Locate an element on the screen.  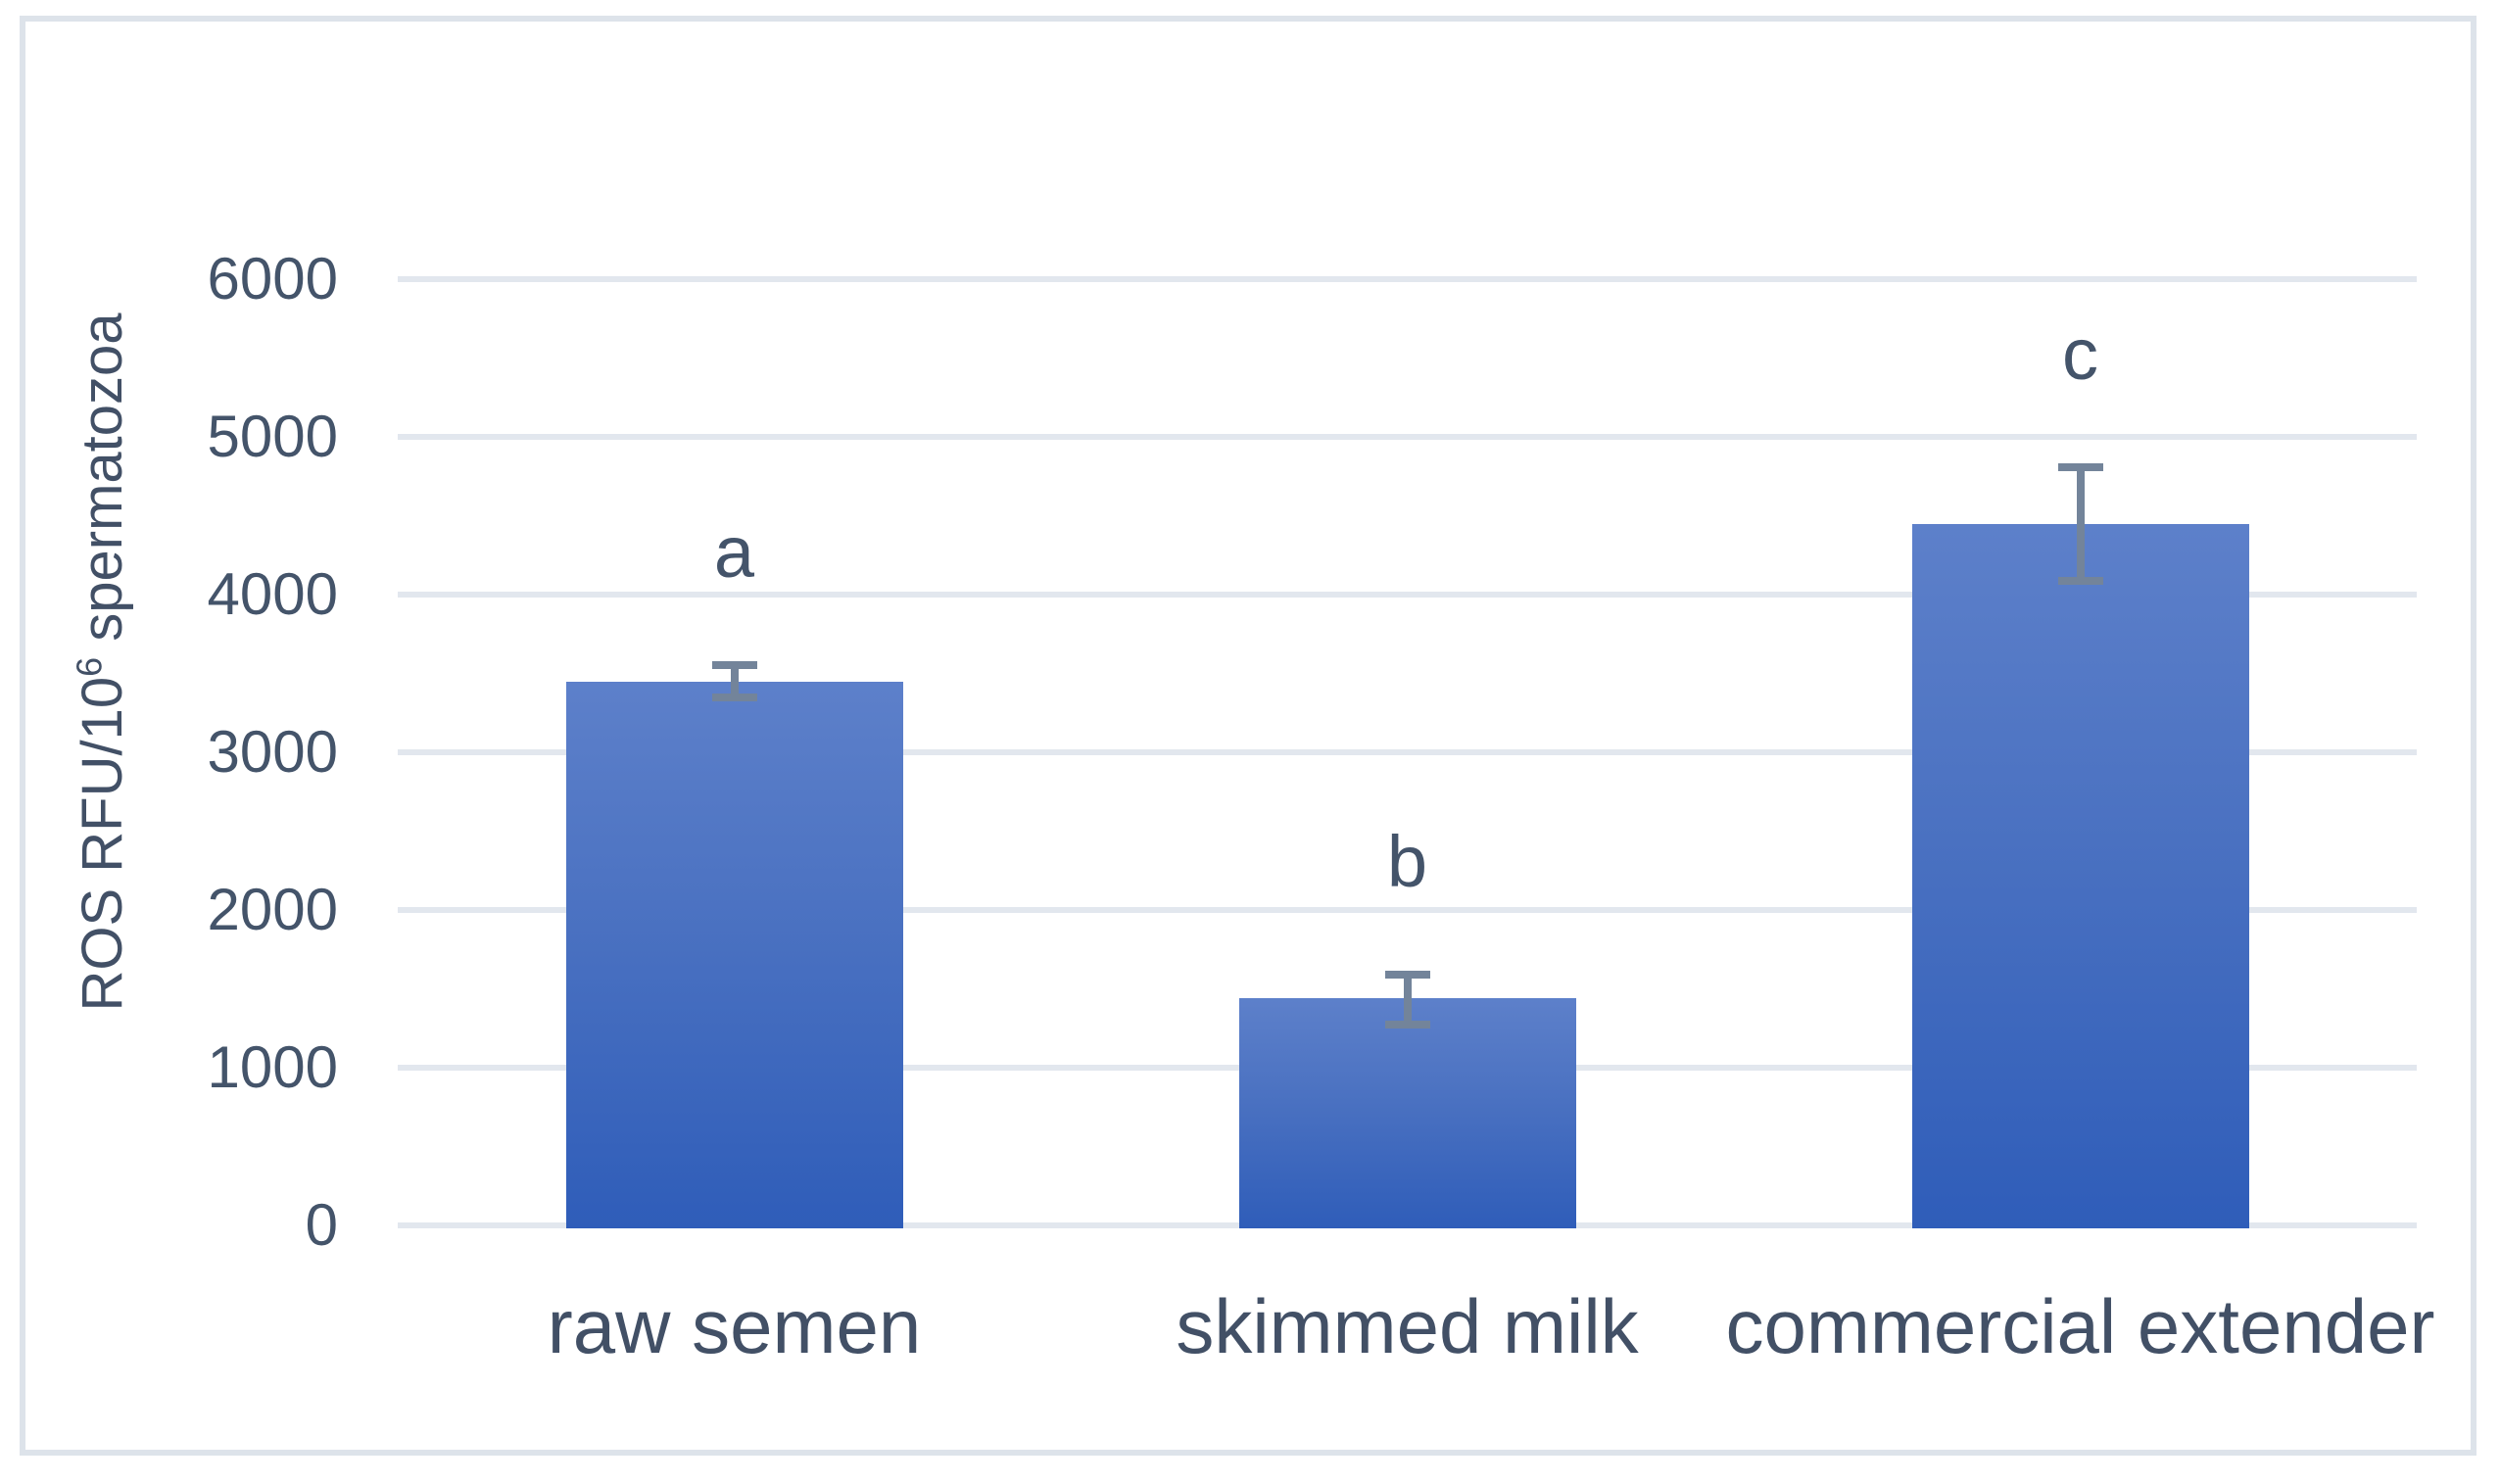
y-axis-title-prefix: ROS RFU/10 is located at coordinates (102, 844).